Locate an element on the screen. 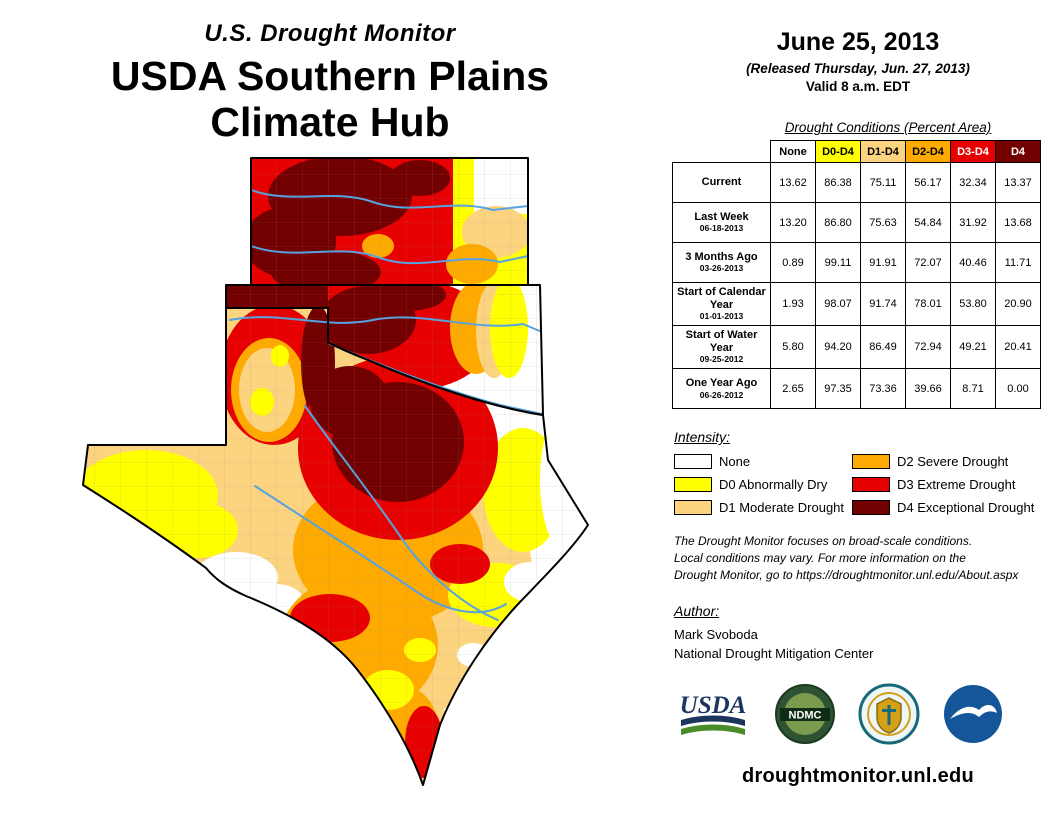 This screenshot has height=816, width=1056. legend-label: D3 Extreme Drought is located at coordinates (956, 485).